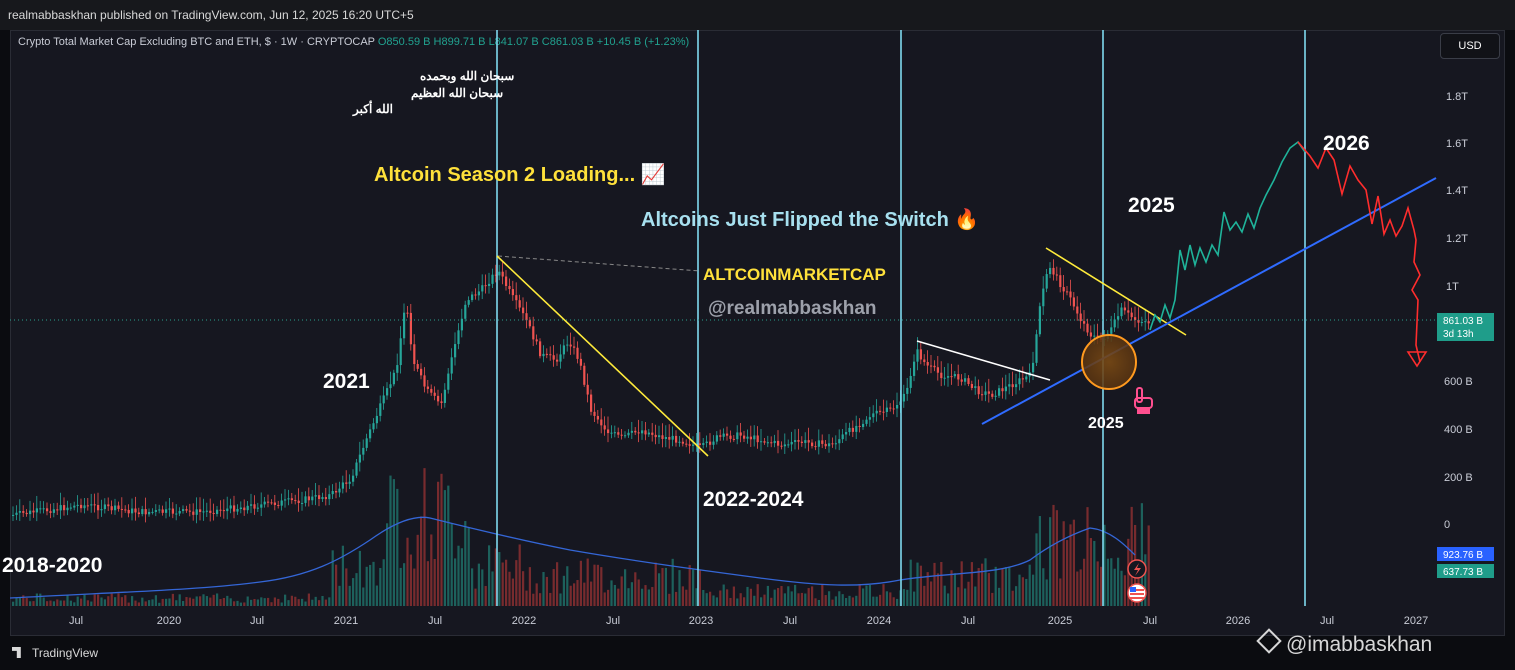  Describe the element at coordinates (1417, 359) in the screenshot. I see `projection-down-arrow` at that location.